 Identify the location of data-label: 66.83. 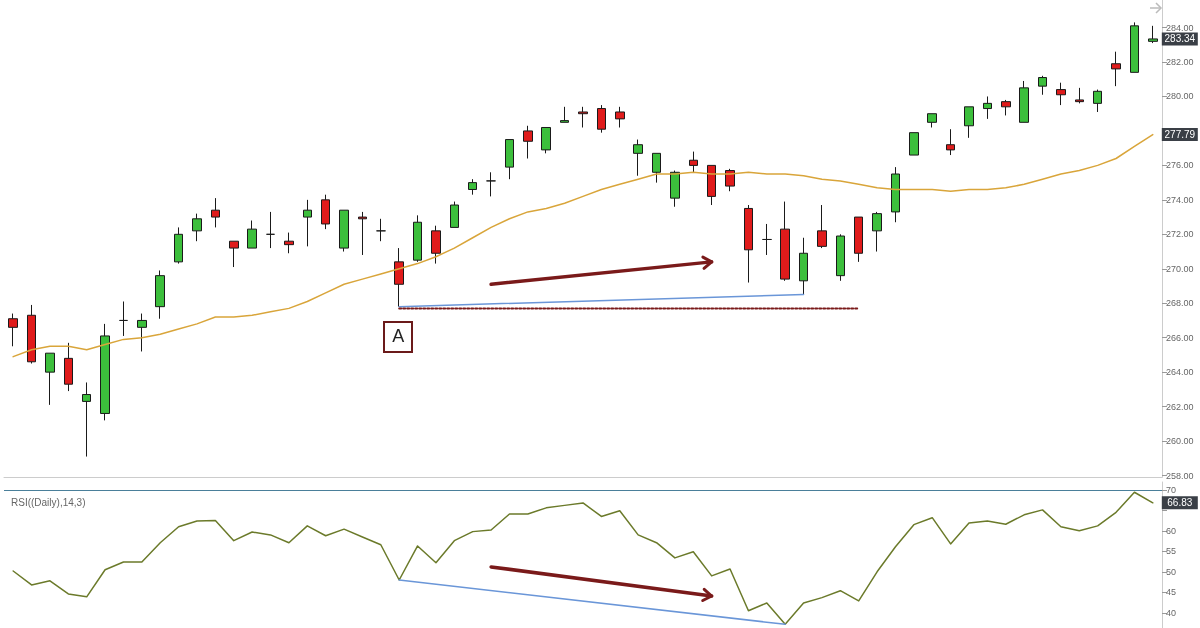
(1180, 503).